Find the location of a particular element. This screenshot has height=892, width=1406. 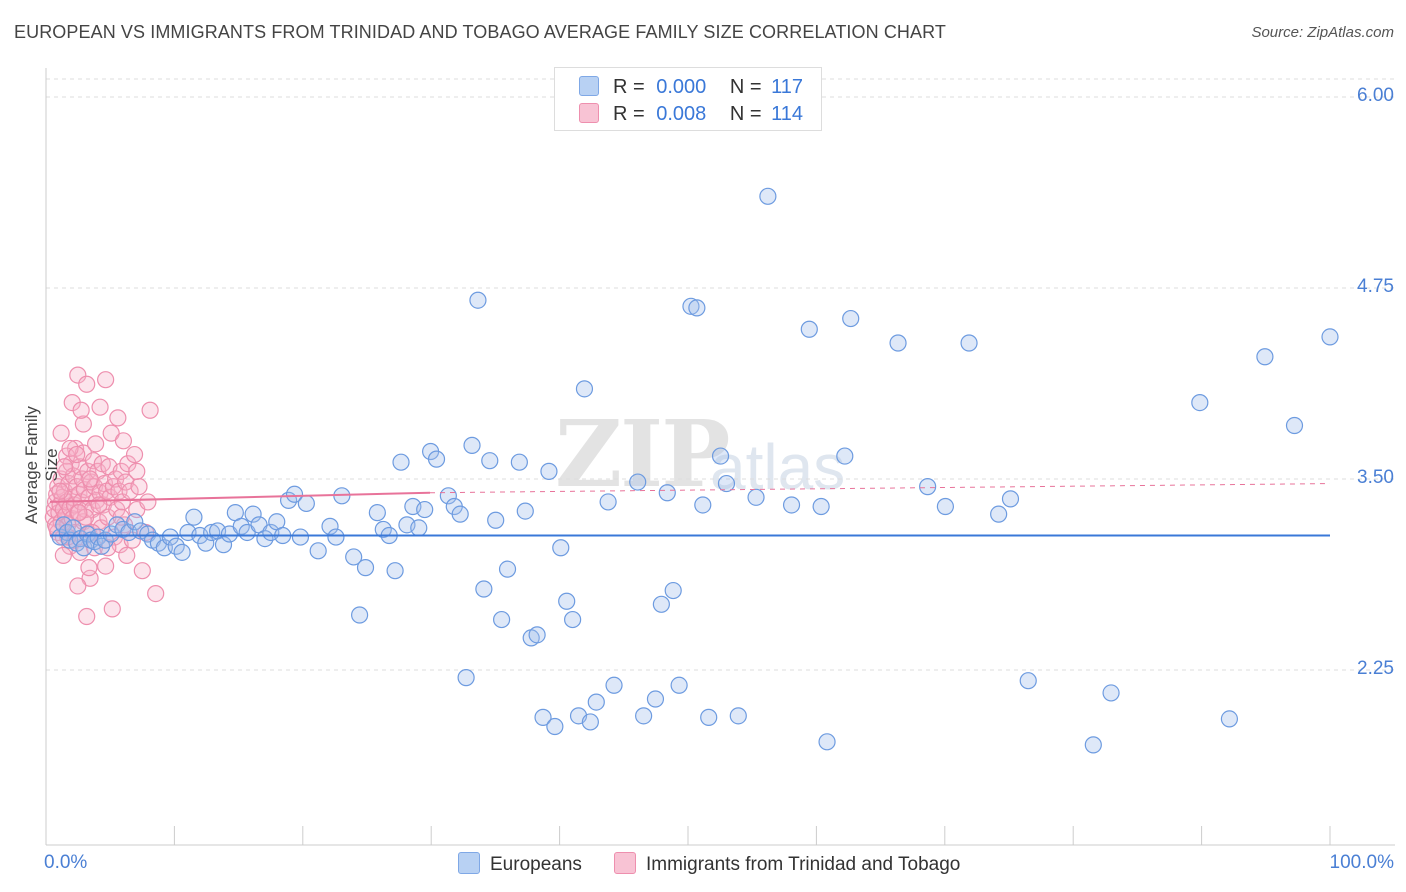

chart-source: Source: ZipAtlas.com is located at coordinates (1322, 32).